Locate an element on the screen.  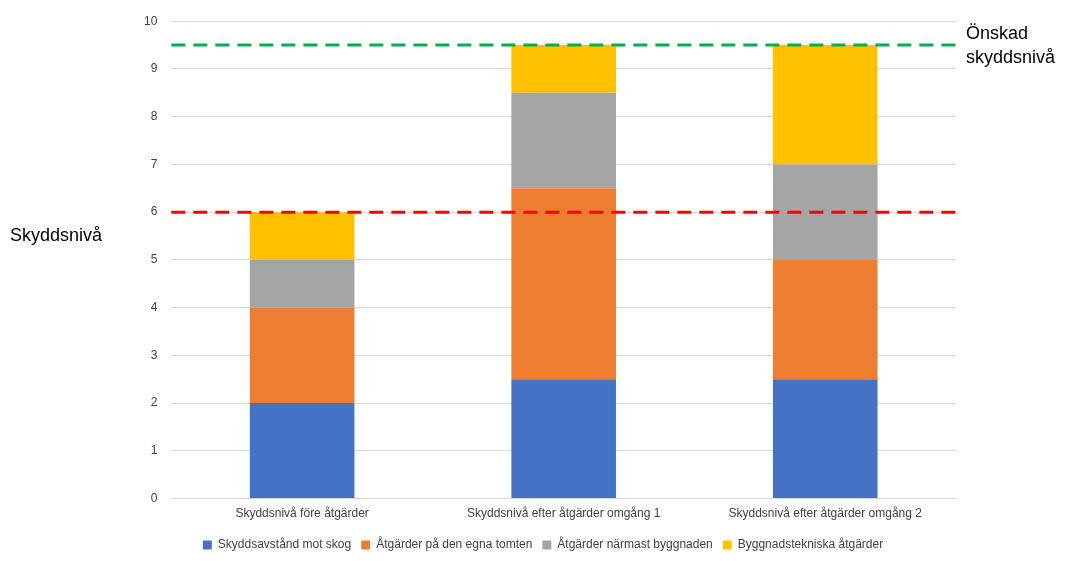
y-tick-label: 3 is located at coordinates (154, 354).